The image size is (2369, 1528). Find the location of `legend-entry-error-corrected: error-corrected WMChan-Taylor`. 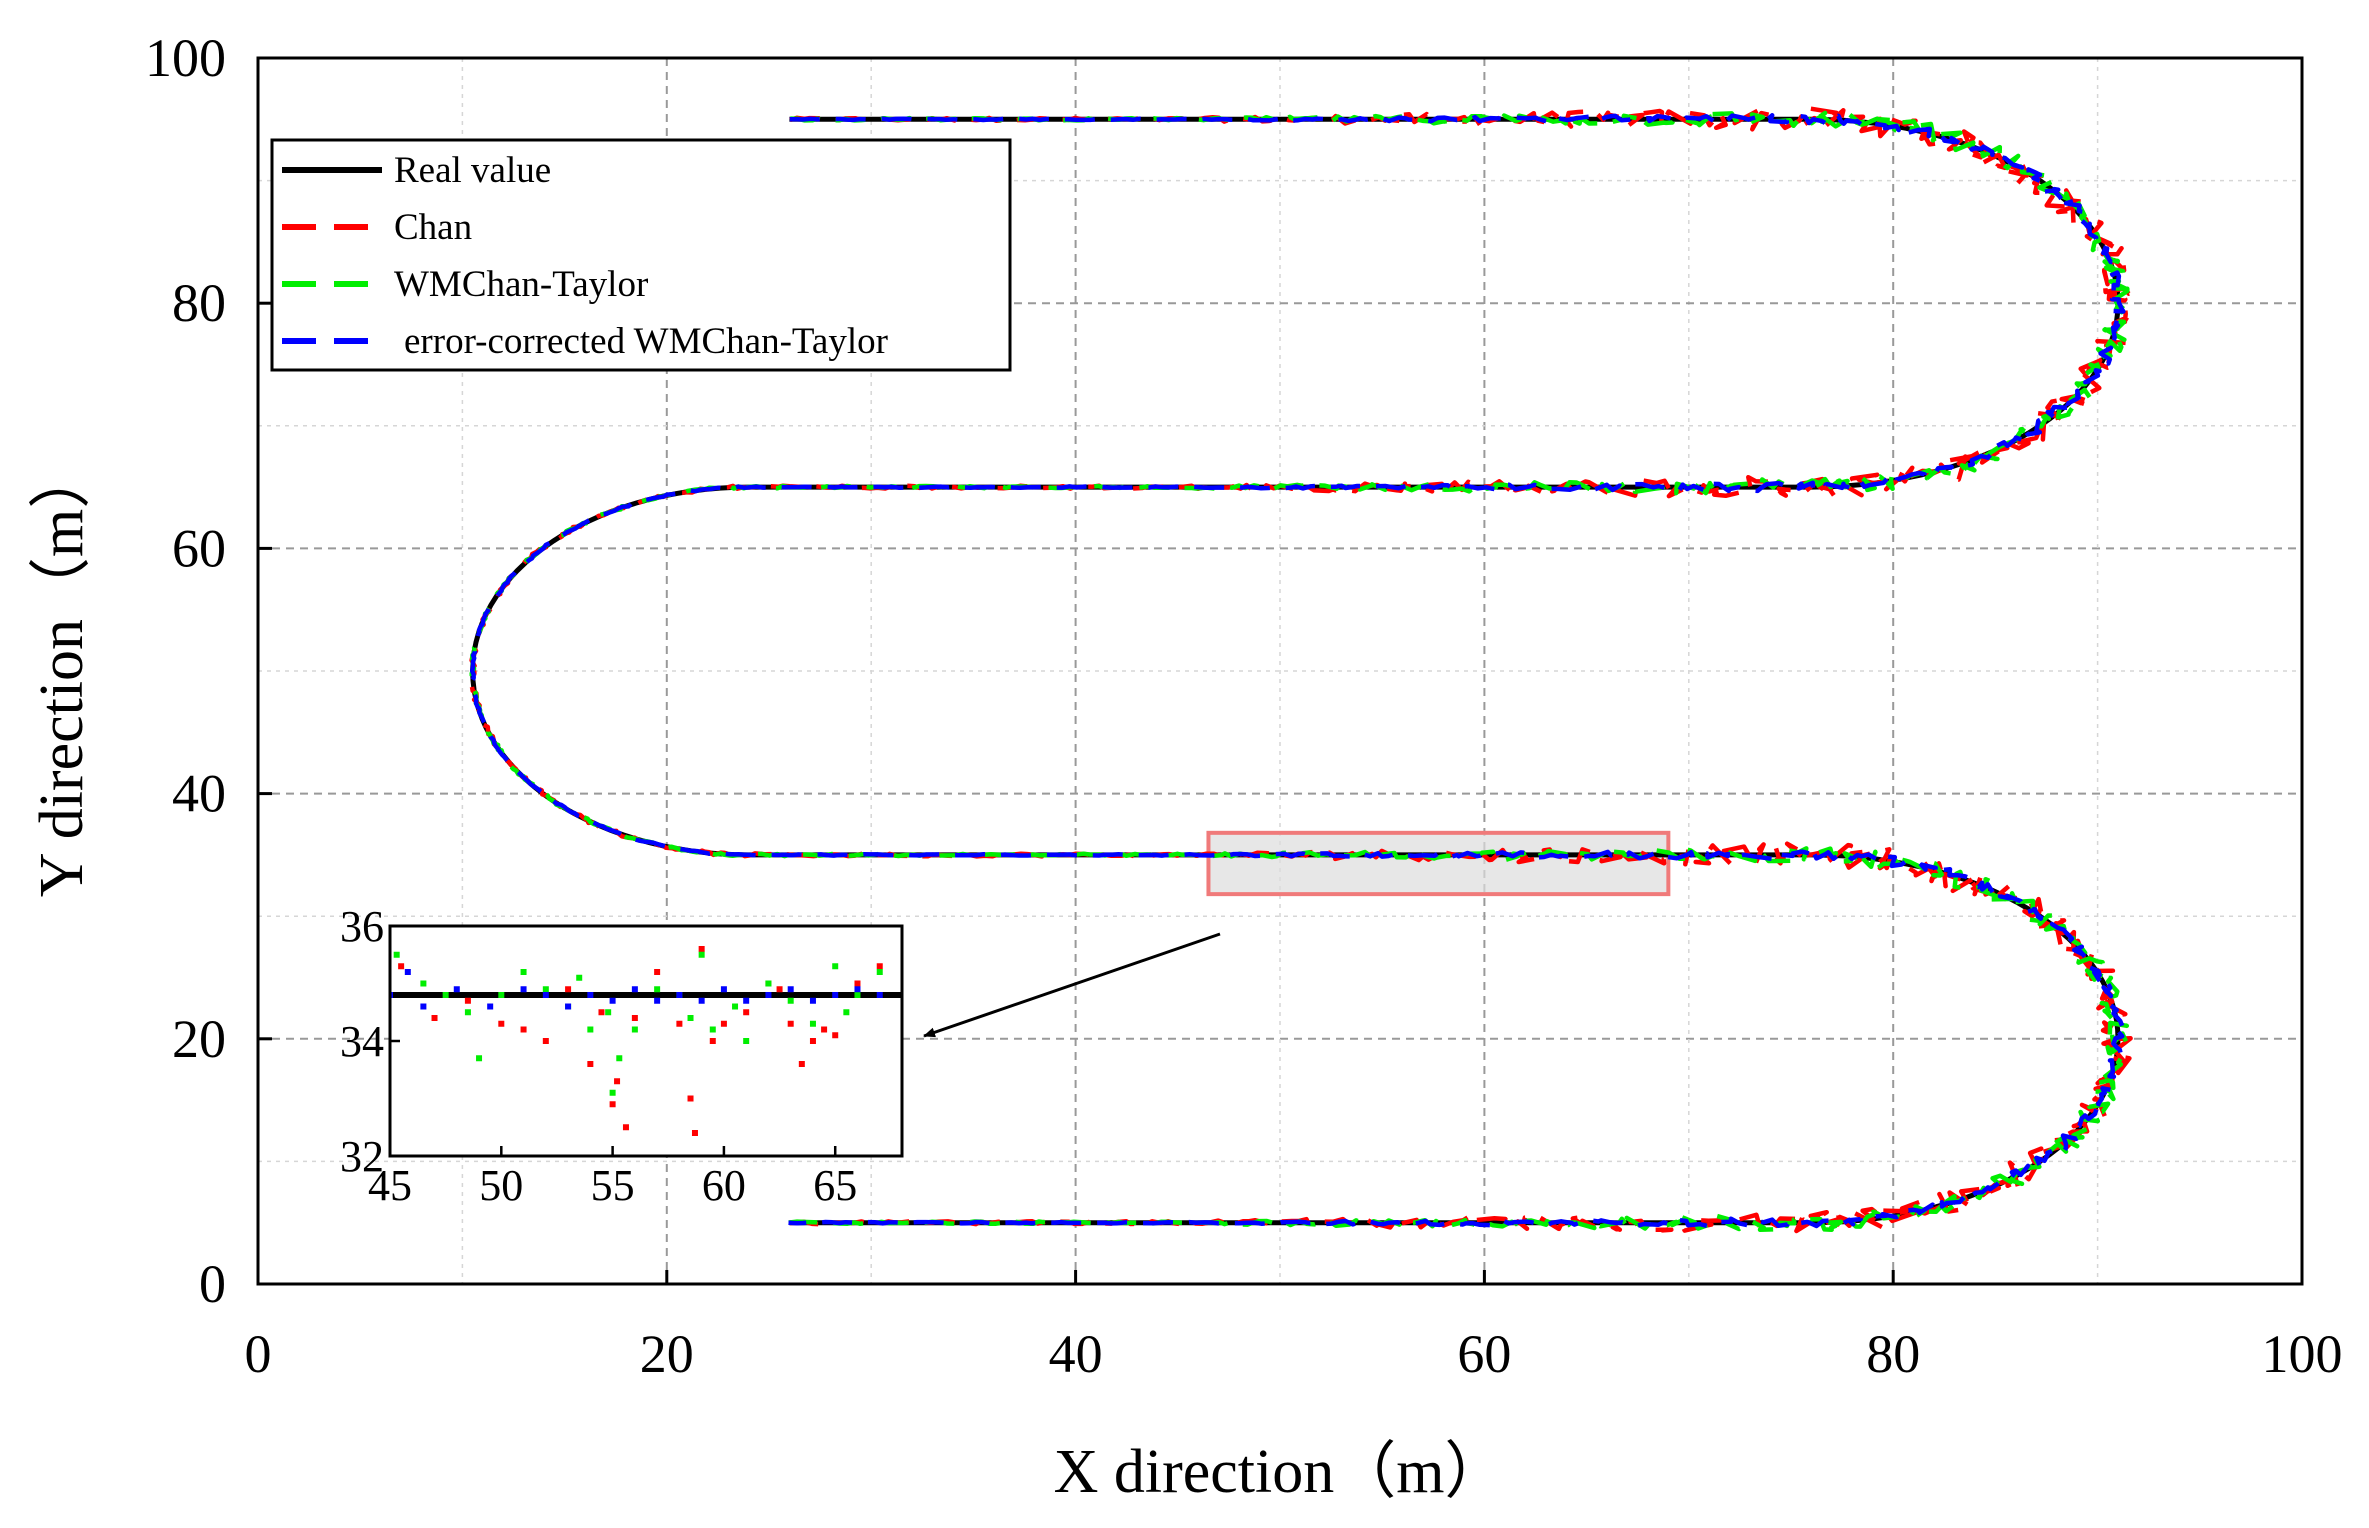

legend-entry-error-corrected: error-corrected WMChan-Taylor is located at coordinates (585, 341).